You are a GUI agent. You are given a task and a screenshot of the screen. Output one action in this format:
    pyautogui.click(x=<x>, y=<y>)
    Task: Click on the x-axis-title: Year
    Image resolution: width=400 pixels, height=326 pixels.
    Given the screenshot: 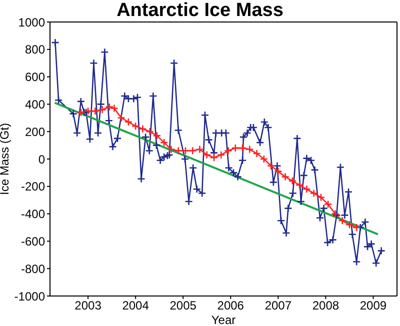 What is the action you would take?
    pyautogui.click(x=223, y=319)
    